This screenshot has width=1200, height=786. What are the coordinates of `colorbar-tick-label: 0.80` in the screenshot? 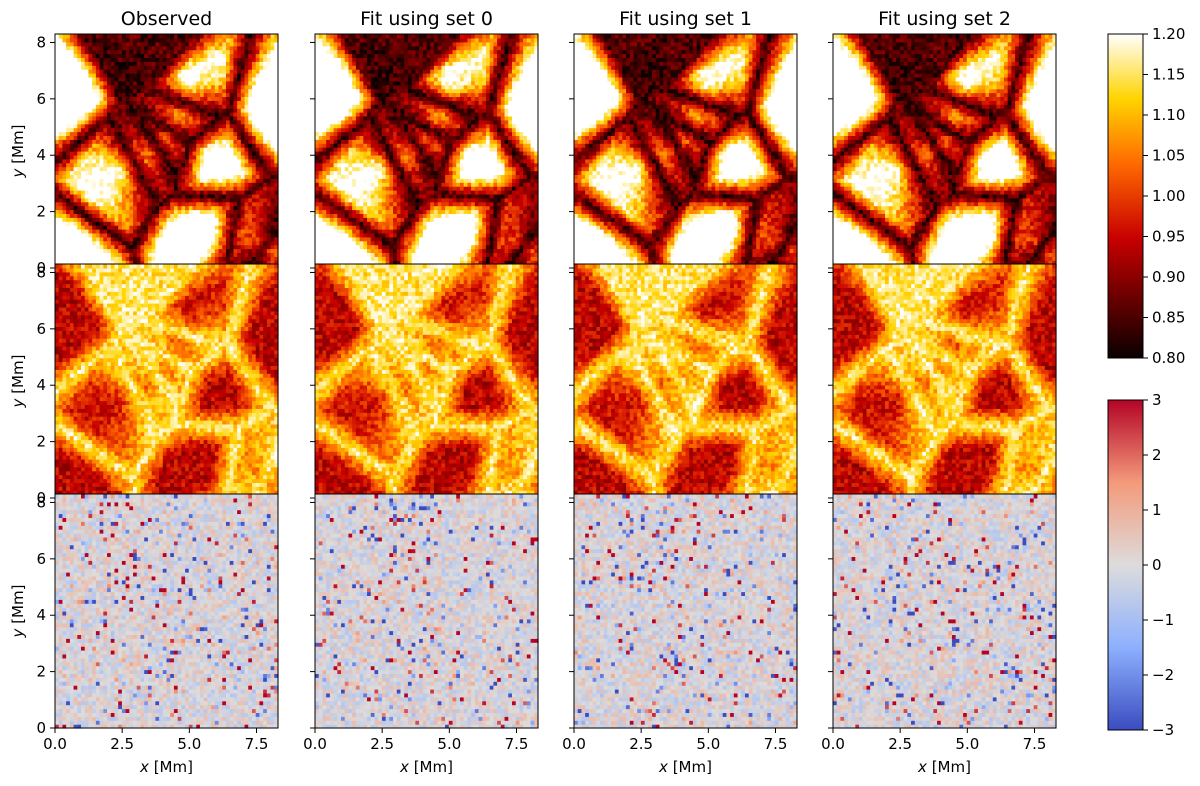 It's located at (1168, 358).